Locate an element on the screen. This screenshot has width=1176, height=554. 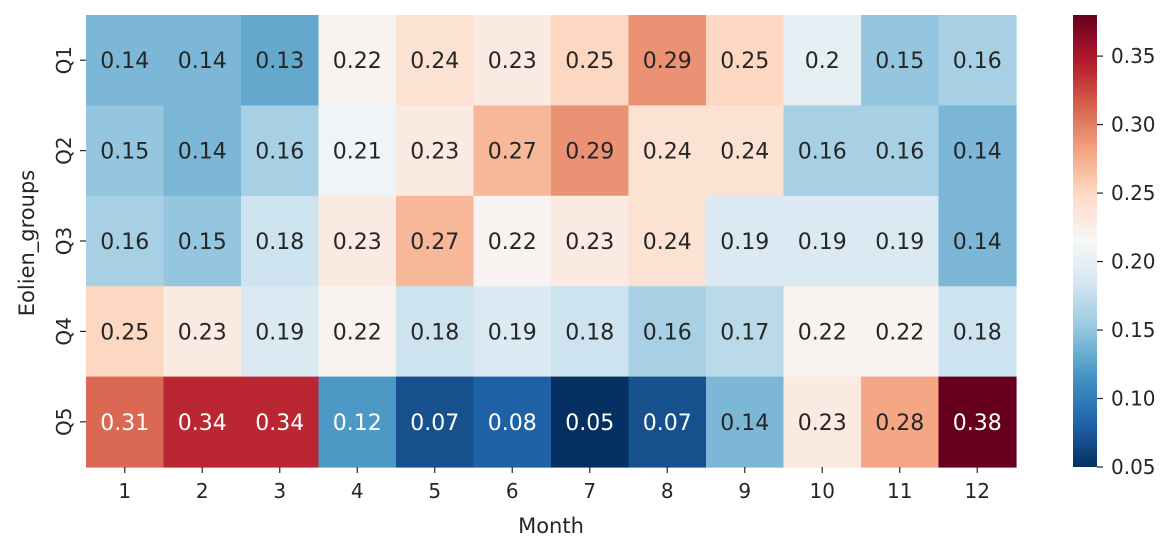
y-tick-label: Q5 is located at coordinates (64, 422).